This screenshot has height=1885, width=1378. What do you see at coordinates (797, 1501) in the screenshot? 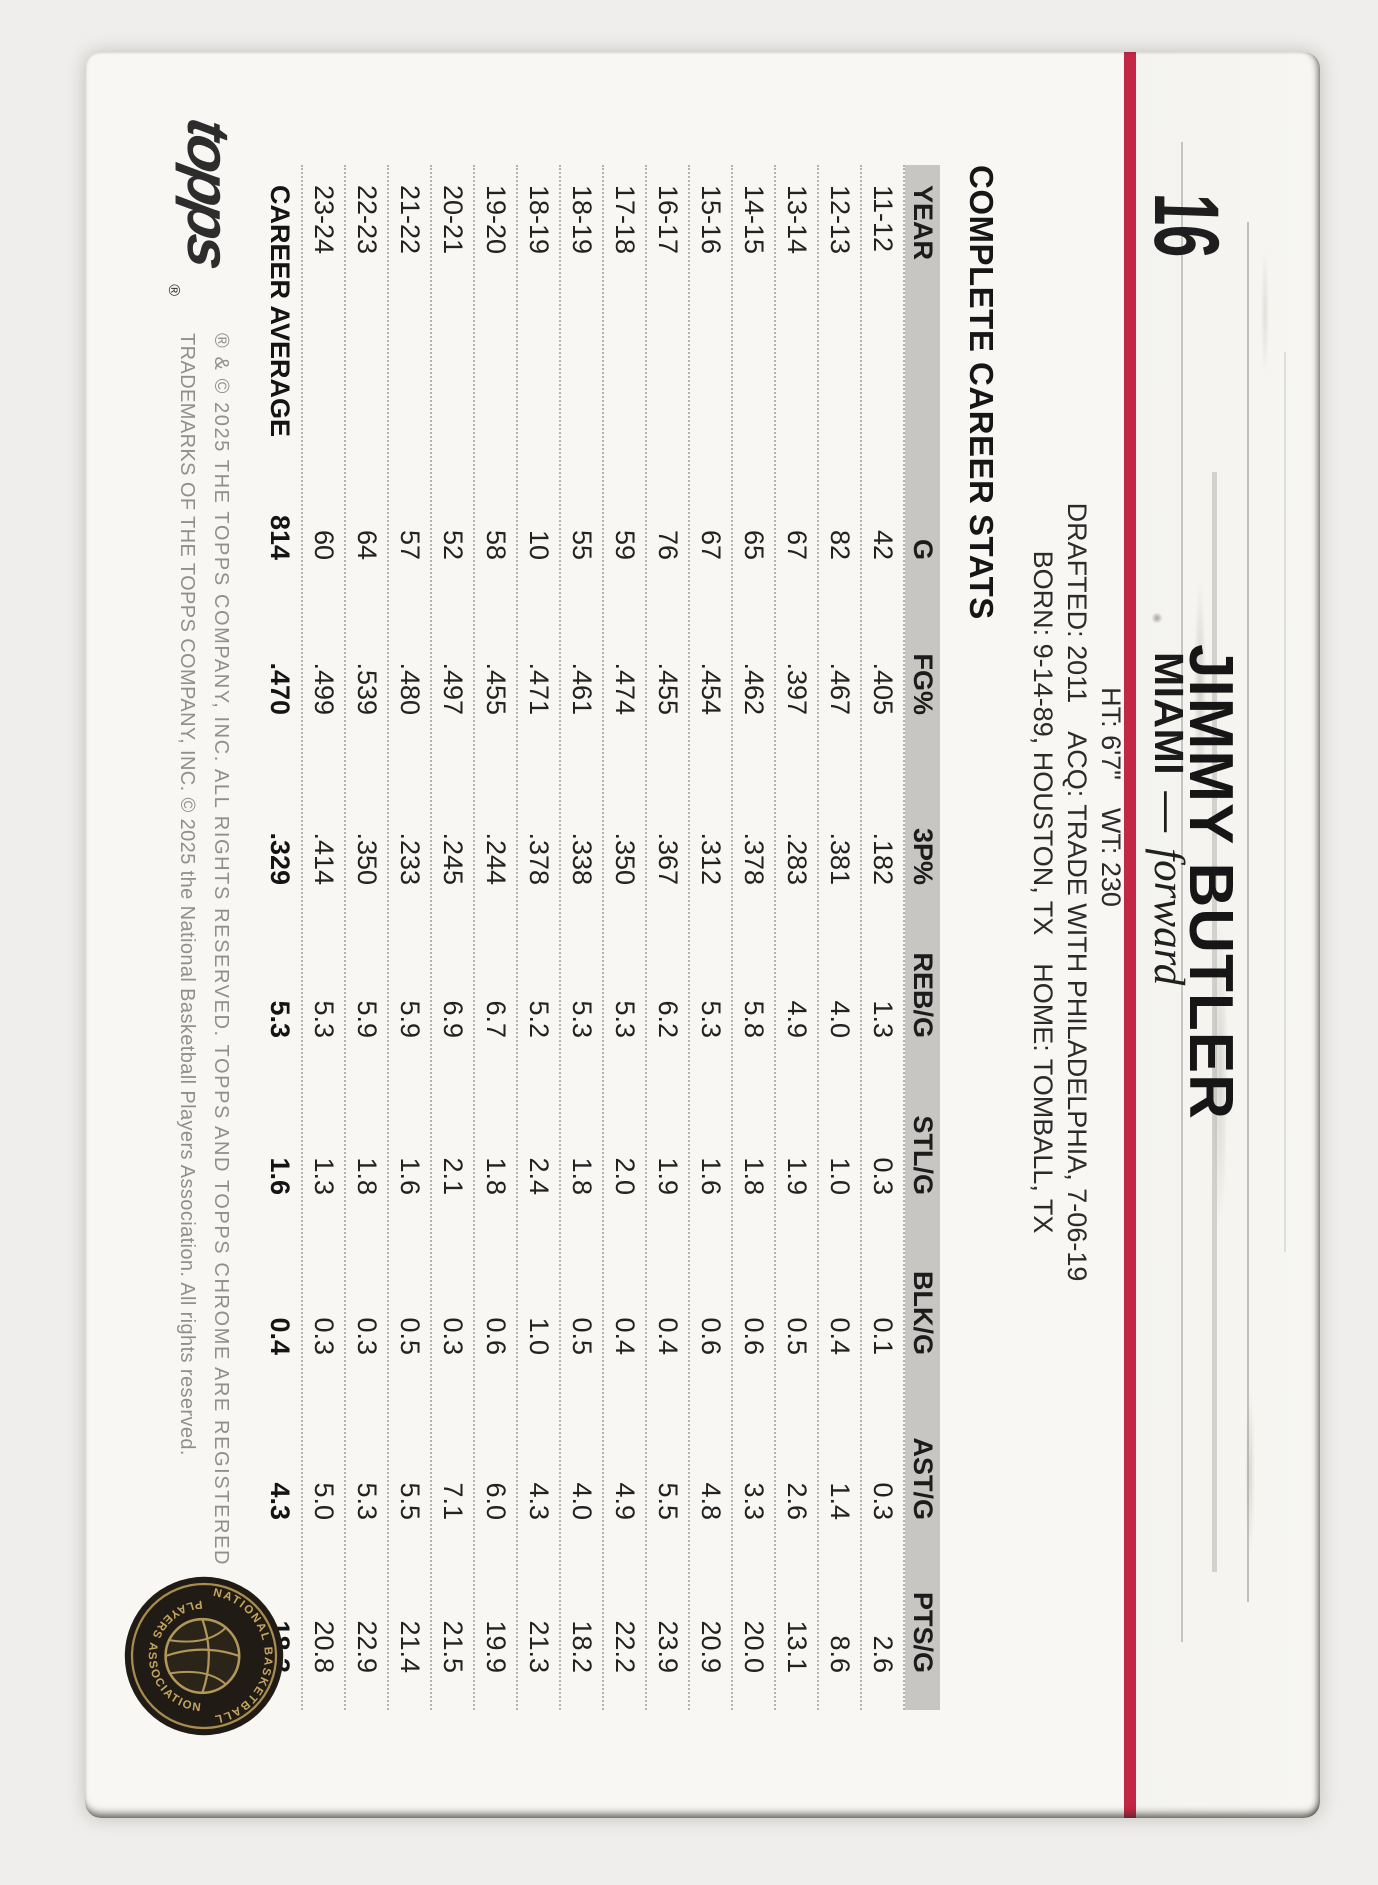
I see `stat-cell: 2.6` at bounding box center [797, 1501].